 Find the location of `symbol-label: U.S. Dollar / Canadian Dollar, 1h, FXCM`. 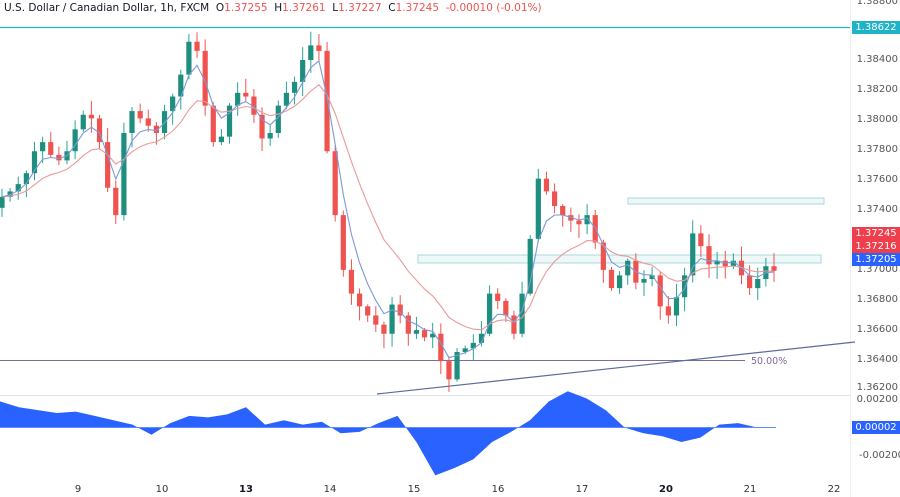

symbol-label: U.S. Dollar / Canadian Dollar, 1h, FXCM is located at coordinates (107, 8).